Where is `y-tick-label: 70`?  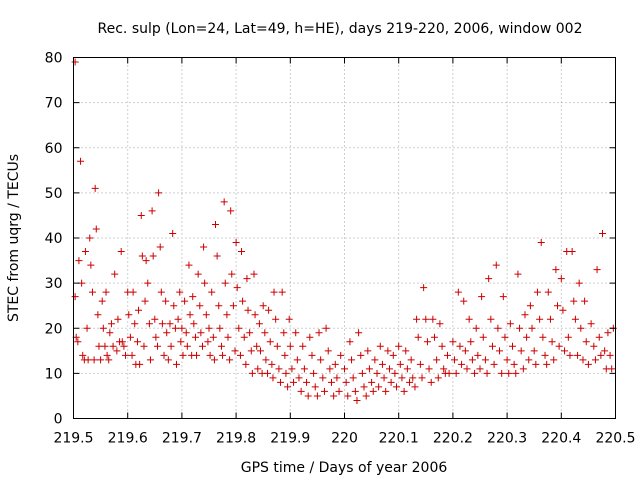
y-tick-label: 70 is located at coordinates (54, 104).